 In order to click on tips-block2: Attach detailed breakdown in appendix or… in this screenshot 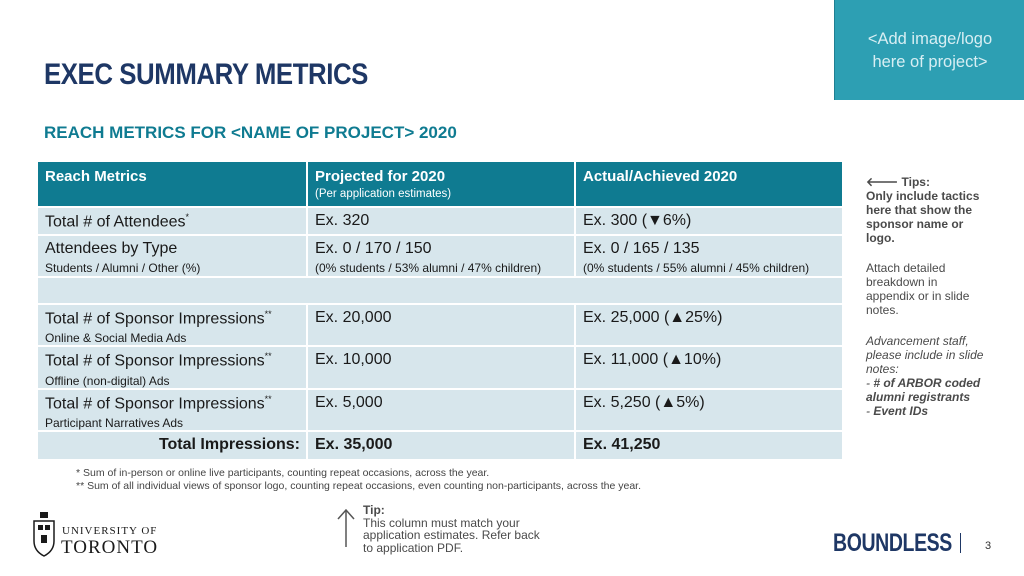, I will do `click(918, 289)`.